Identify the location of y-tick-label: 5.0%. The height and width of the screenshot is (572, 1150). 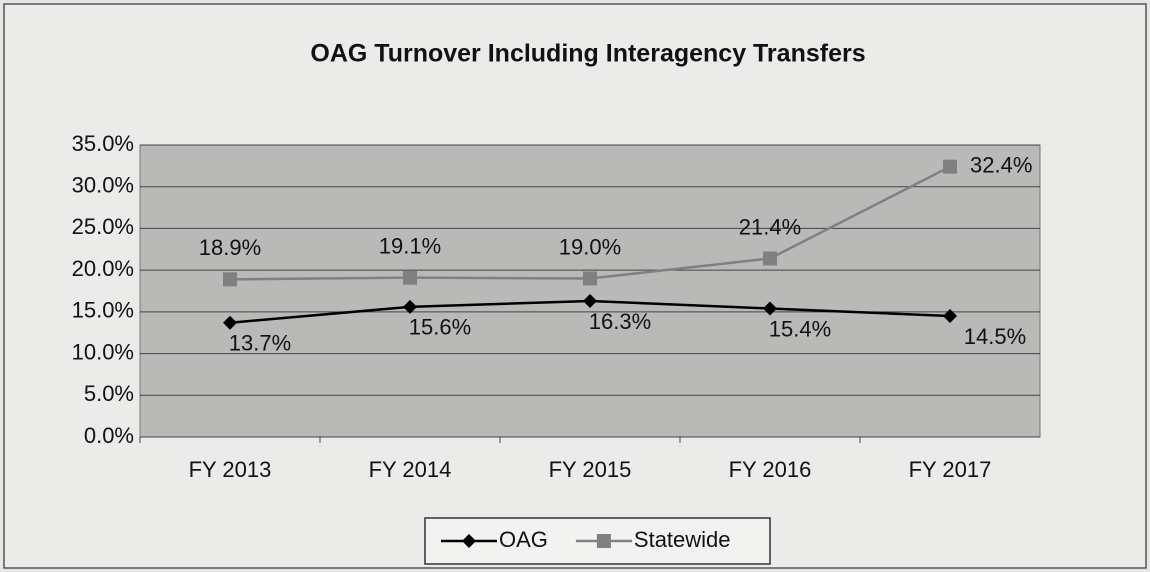
(109, 393).